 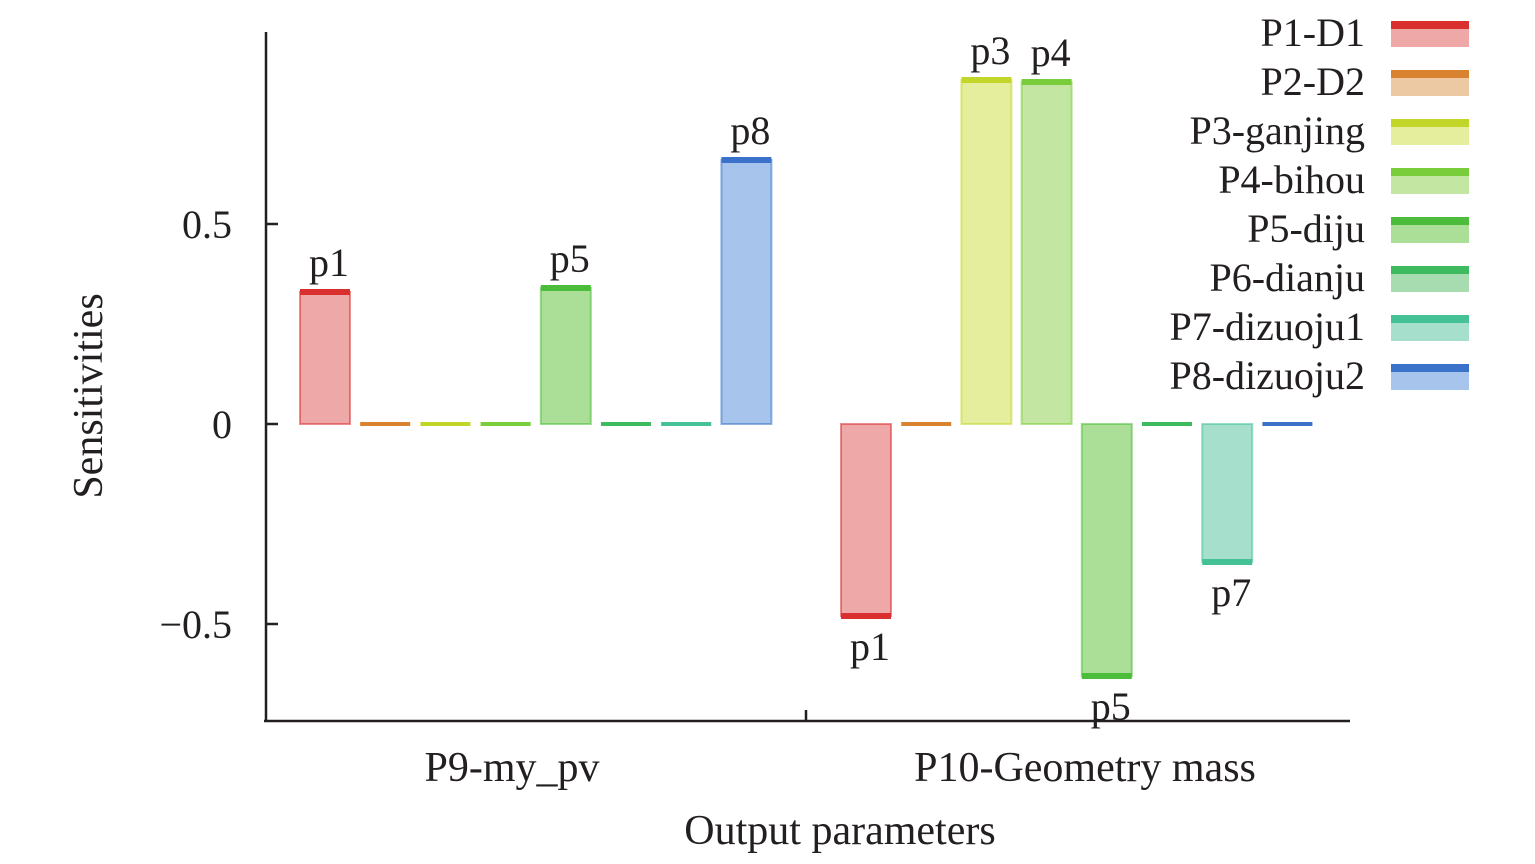 I want to click on bar-data-label: p5, so click(x=570, y=258).